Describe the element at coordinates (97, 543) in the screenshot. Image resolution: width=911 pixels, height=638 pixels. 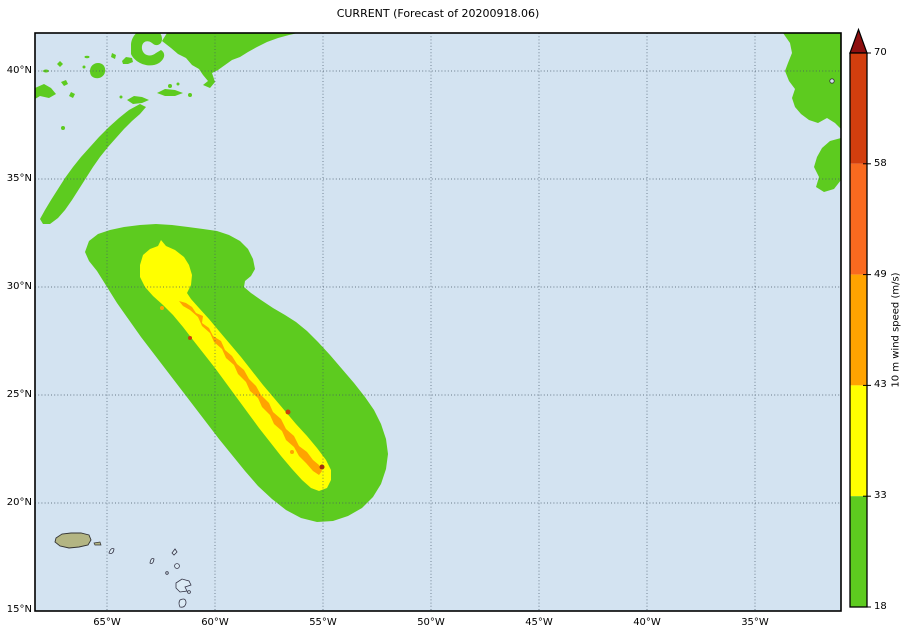
I see `vieques-island` at that location.